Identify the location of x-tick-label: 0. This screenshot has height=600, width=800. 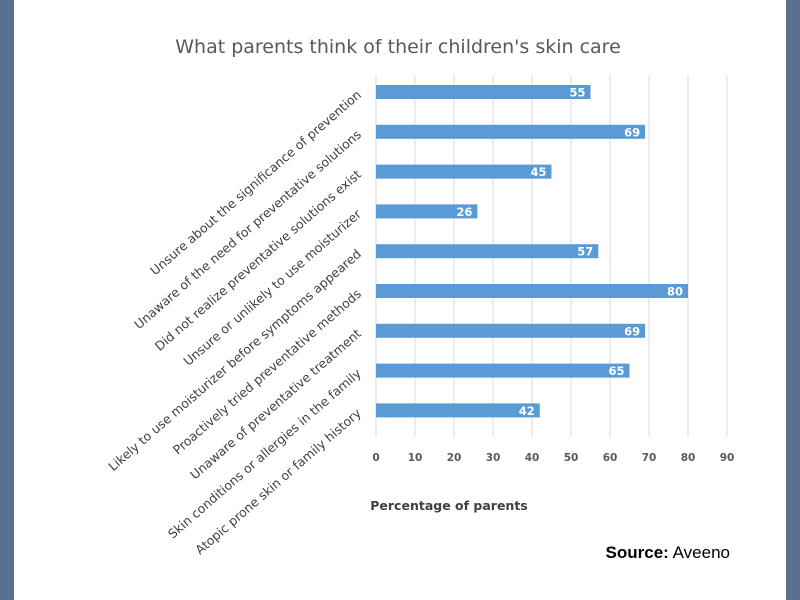
(375, 458).